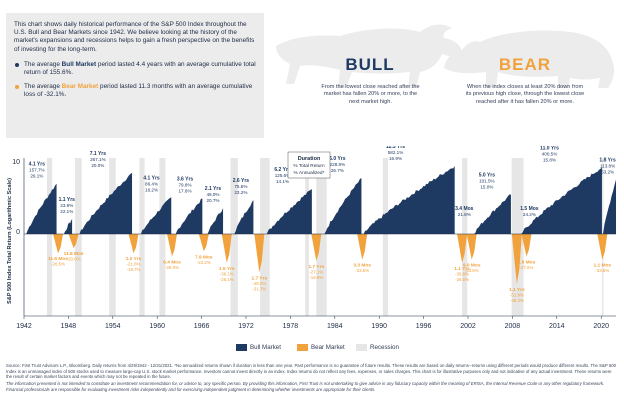  What do you see at coordinates (185, 180) in the screenshot?
I see `bull-duration-label: 3.6 Yrs` at bounding box center [185, 180].